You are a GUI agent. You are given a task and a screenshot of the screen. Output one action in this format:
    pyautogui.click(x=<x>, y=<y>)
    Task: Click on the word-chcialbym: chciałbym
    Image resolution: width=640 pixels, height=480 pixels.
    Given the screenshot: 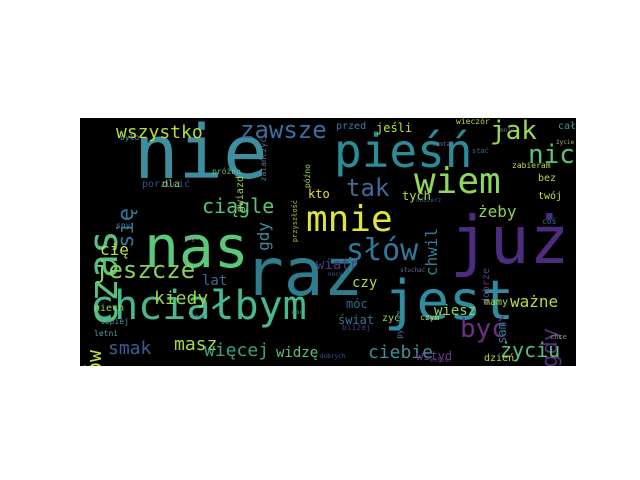 What is the action you would take?
    pyautogui.click(x=198, y=306)
    